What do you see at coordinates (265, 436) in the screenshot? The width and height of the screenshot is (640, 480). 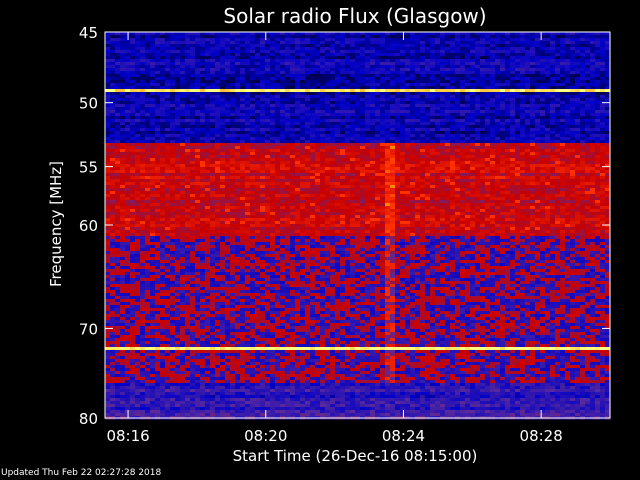 I see `x-tick-label: 08:20` at bounding box center [265, 436].